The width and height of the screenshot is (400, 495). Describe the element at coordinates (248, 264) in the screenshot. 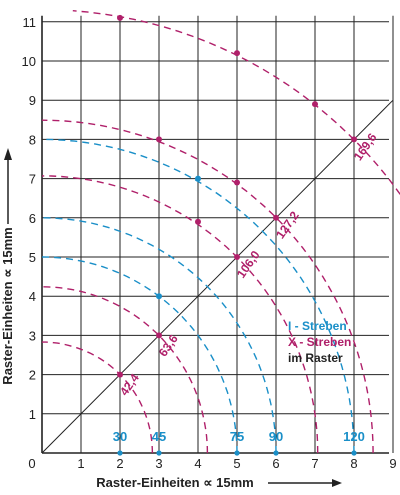

I see `x-strebe-label: 106,0` at that location.